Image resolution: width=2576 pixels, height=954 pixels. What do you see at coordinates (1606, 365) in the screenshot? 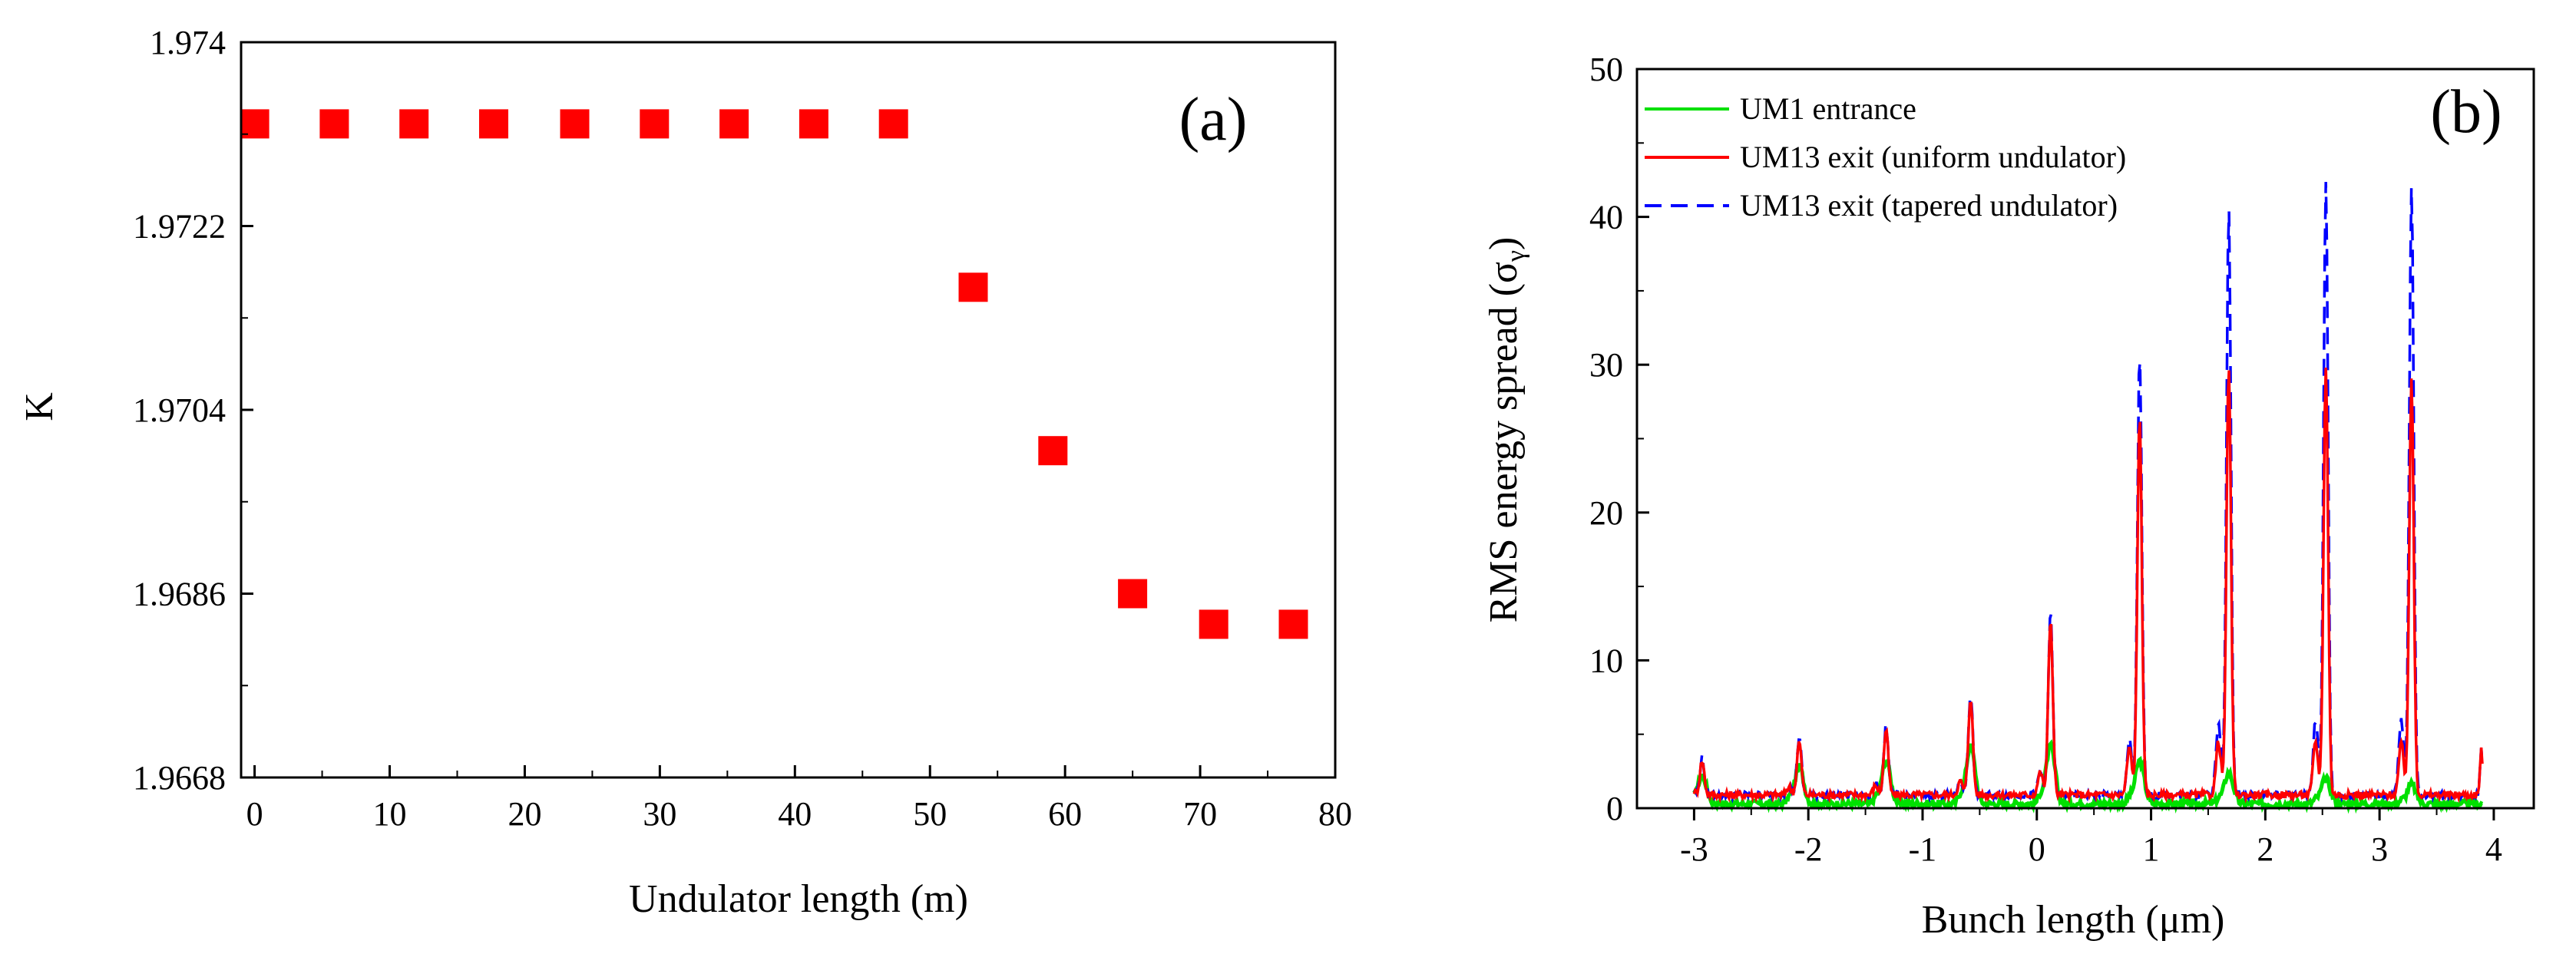
I see `panel-b-y-tick-label-3: 30` at bounding box center [1606, 365].